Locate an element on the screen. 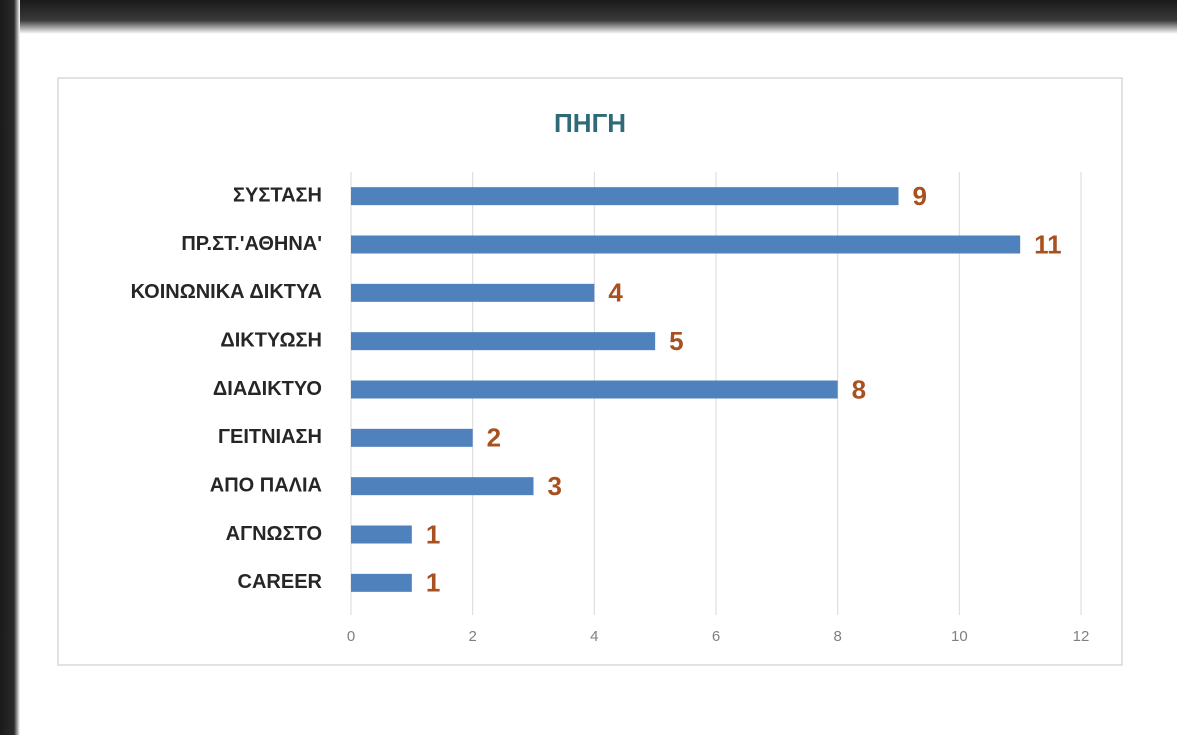  top-shadow is located at coordinates (588, 17).